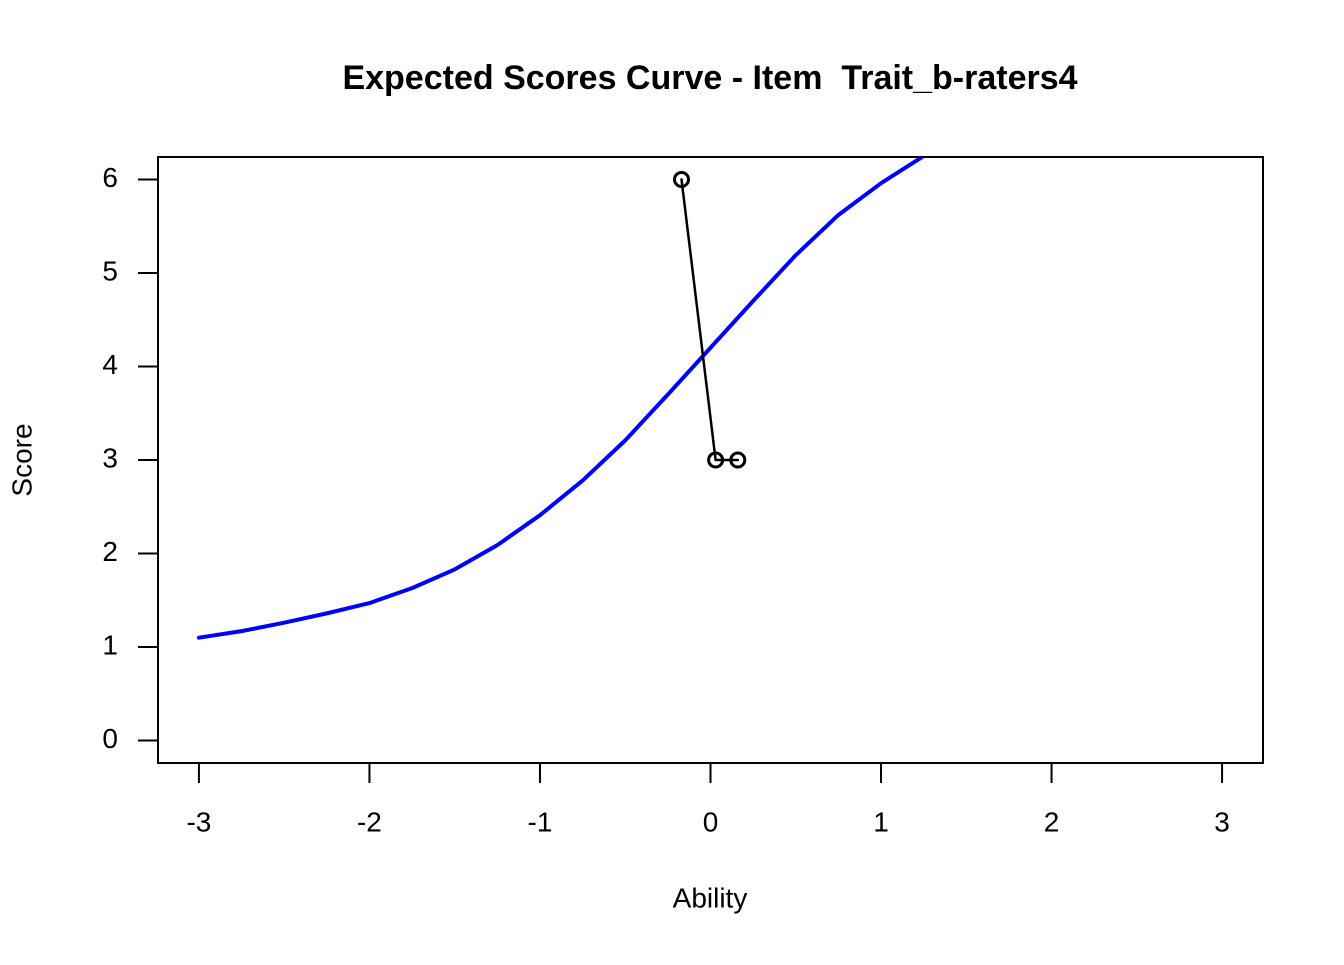 Image resolution: width=1344 pixels, height=965 pixels. I want to click on x-tick-label: 2, so click(1052, 821).